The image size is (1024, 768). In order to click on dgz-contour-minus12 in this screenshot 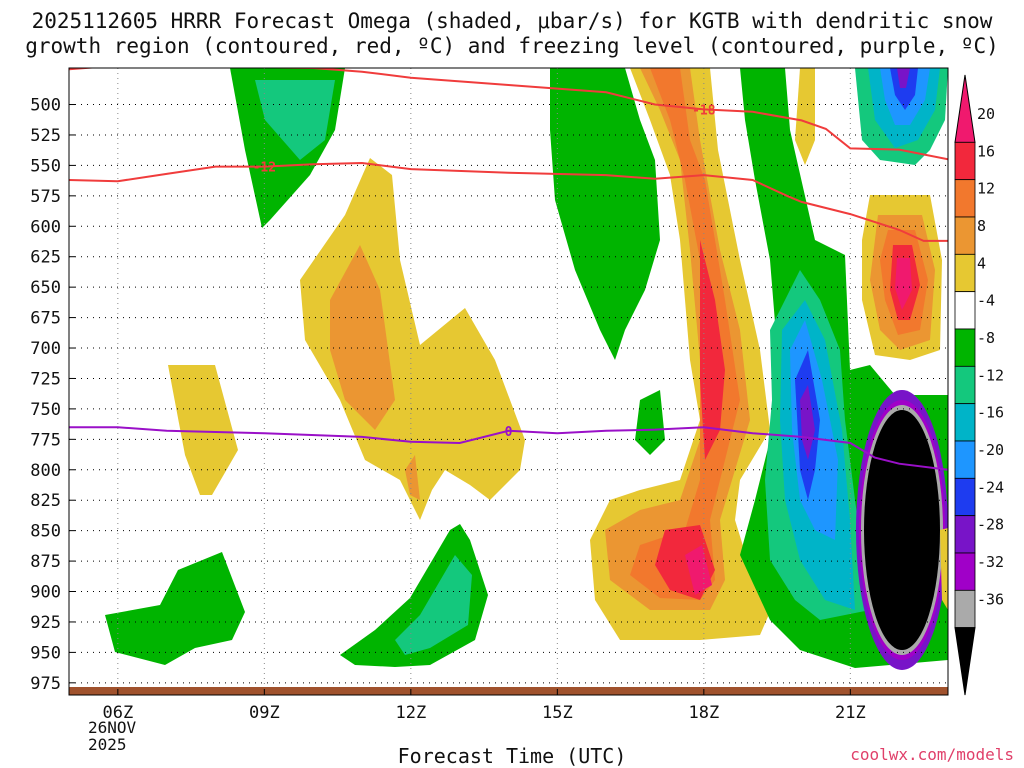, I will do `click(508, 201)`.